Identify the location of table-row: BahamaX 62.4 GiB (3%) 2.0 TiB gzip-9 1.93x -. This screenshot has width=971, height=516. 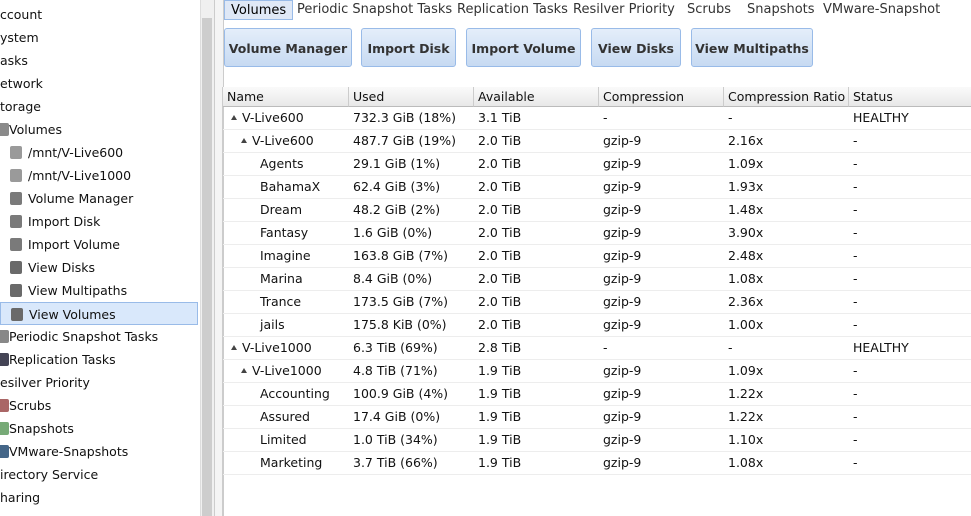
(597, 187).